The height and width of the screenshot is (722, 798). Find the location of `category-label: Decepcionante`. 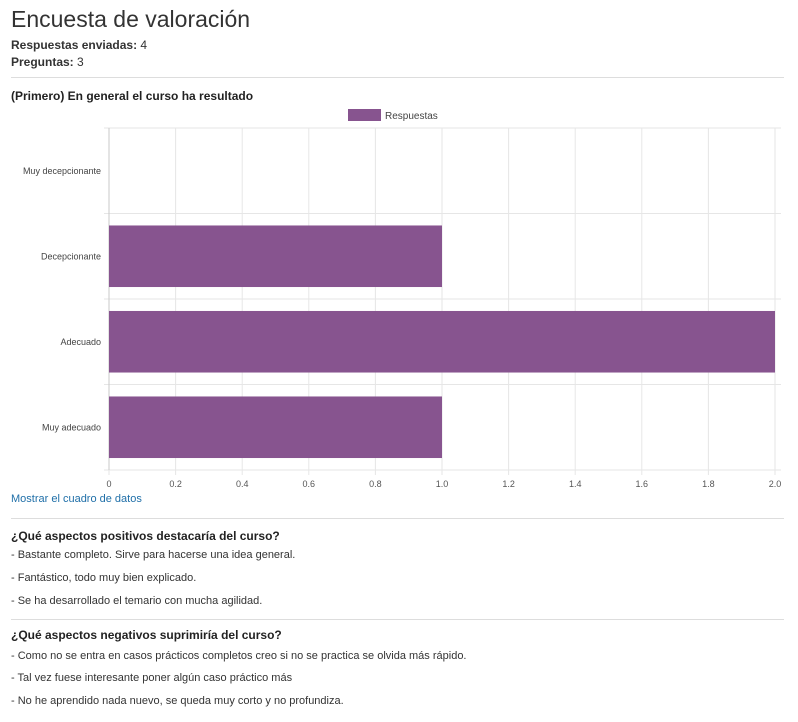

category-label: Decepcionante is located at coordinates (71, 256).